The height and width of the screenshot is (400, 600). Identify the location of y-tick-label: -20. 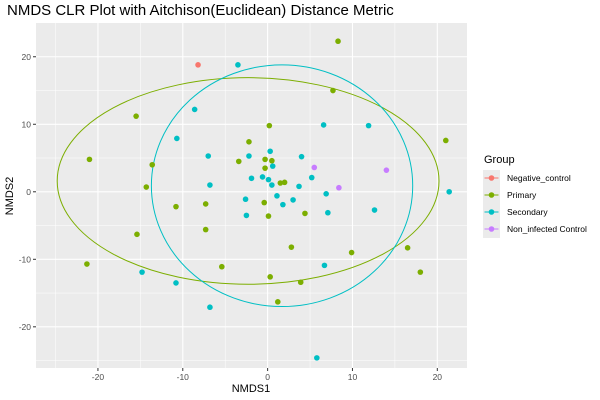
(25, 327).